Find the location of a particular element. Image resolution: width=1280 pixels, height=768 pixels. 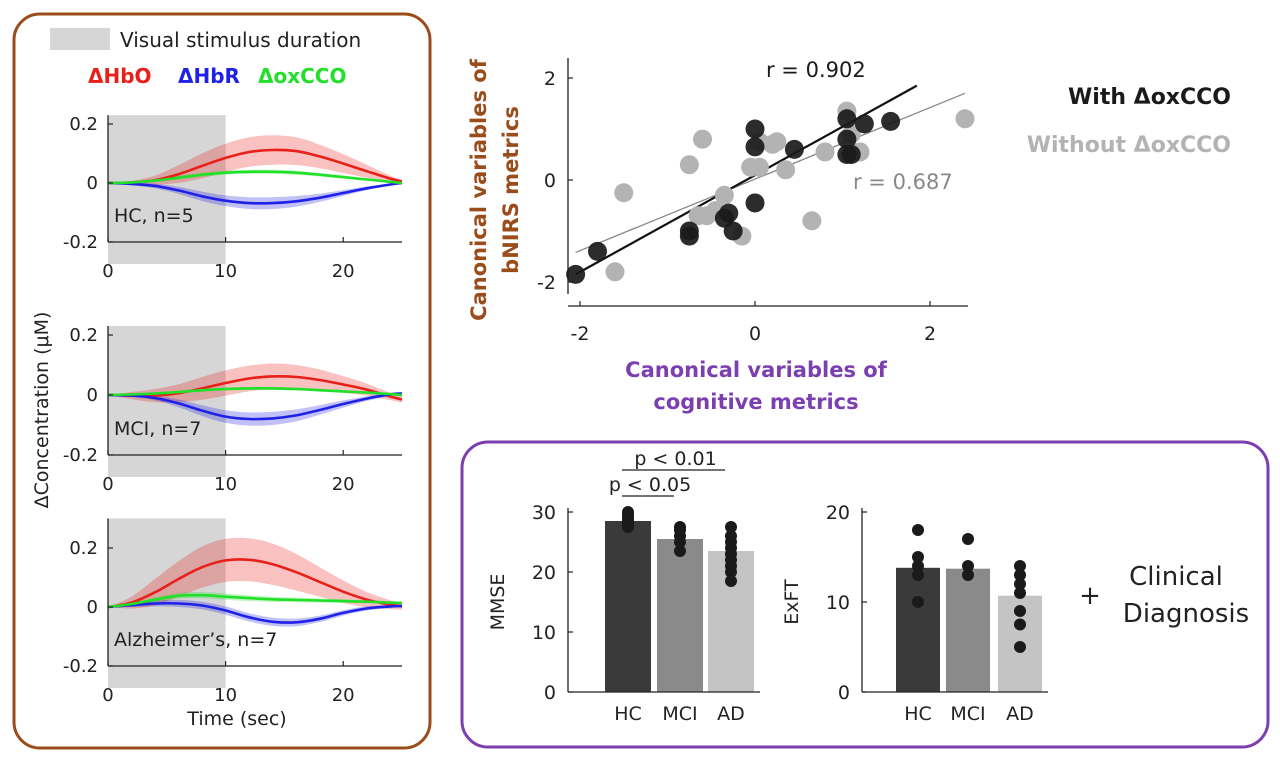

fit-line-without_points is located at coordinates (770, 173).